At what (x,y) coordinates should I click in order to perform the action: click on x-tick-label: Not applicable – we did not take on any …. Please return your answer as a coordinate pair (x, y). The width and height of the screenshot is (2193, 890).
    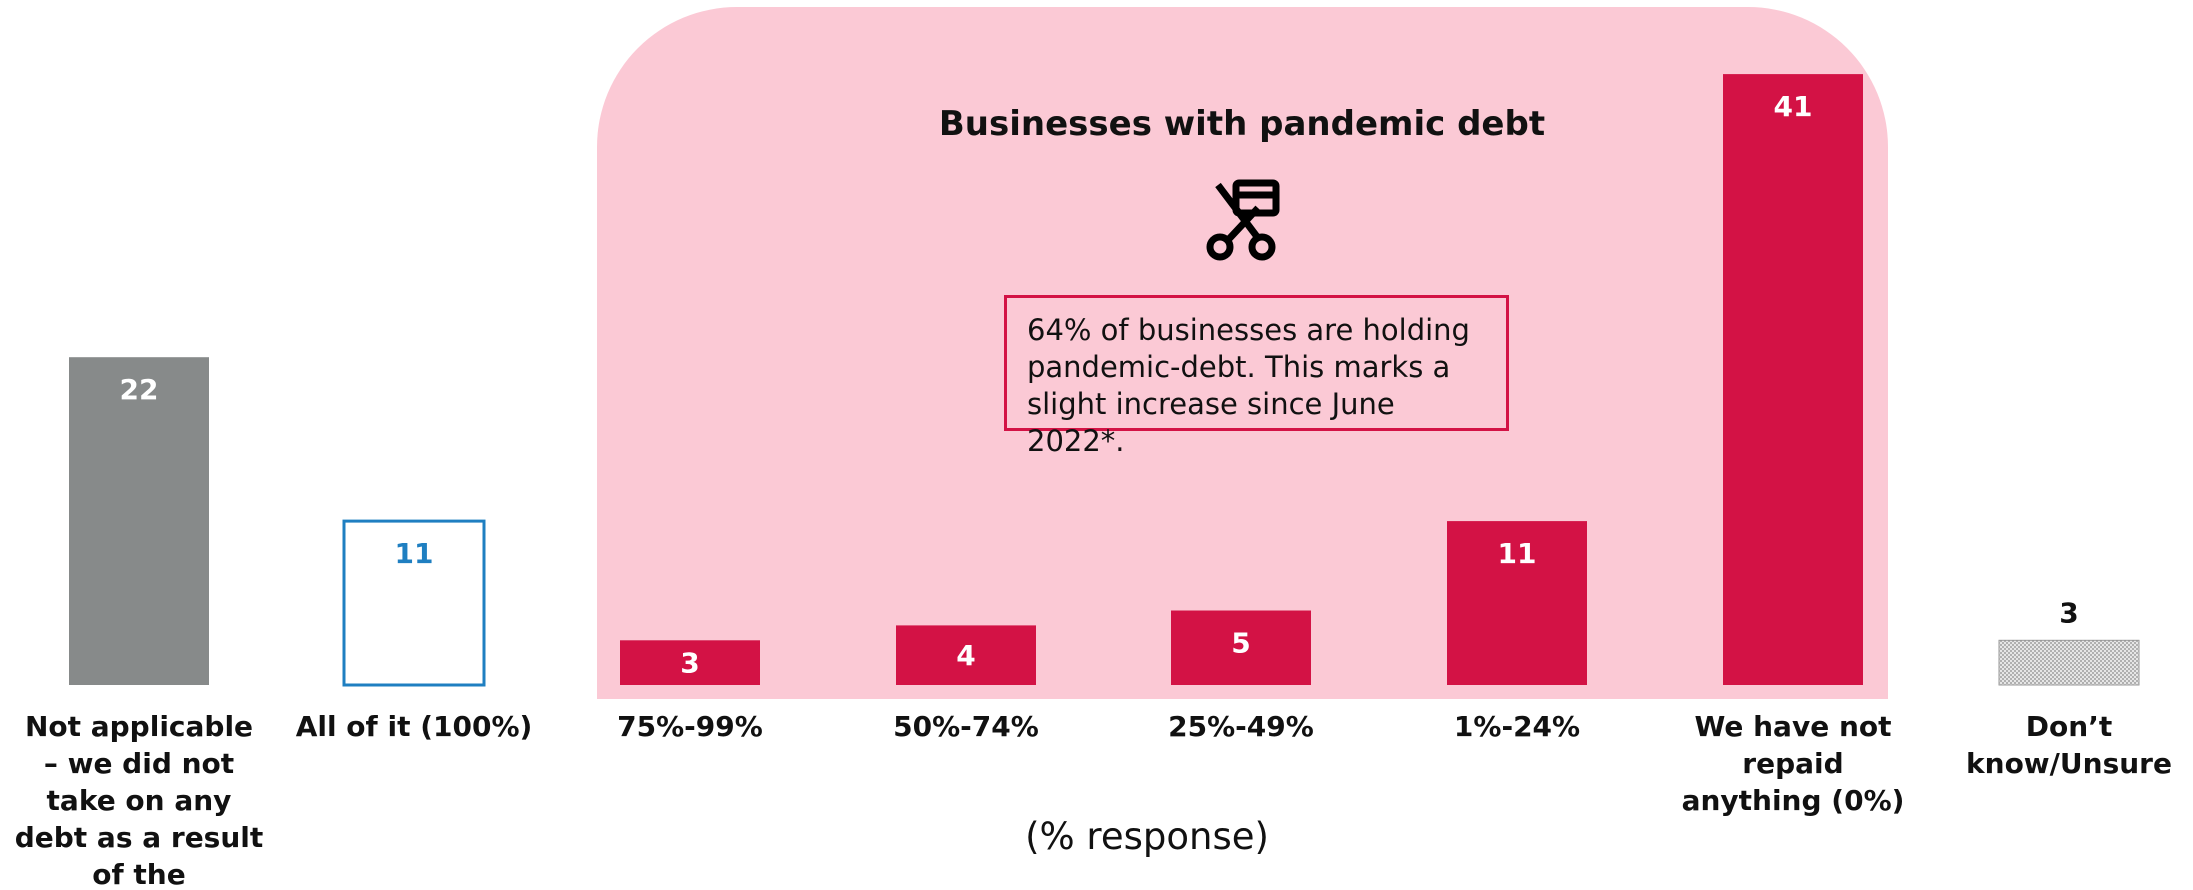
    Looking at the image, I should click on (139, 800).